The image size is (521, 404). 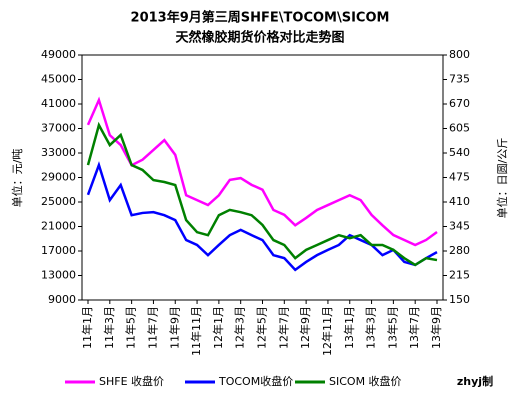 I want to click on x-tick-label: 11年5月, so click(x=131, y=327).